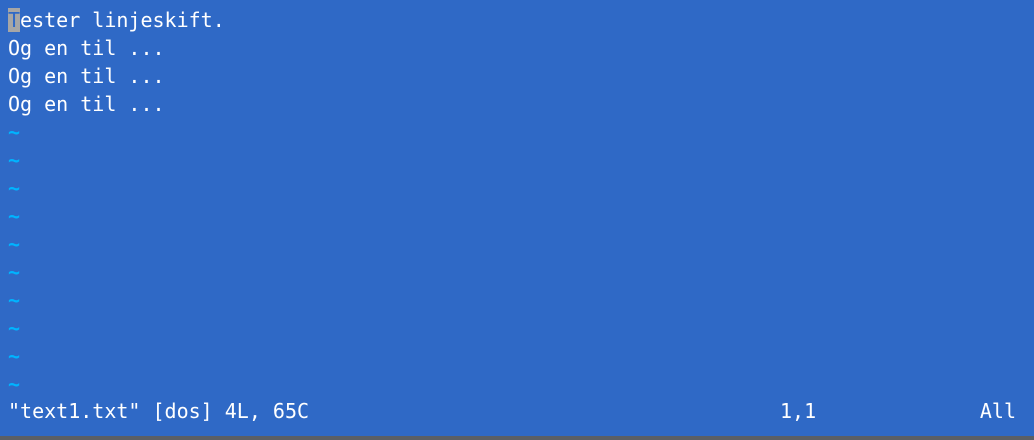 The height and width of the screenshot is (440, 1034). Describe the element at coordinates (14, 20) in the screenshot. I see `text-cursor: T` at that location.